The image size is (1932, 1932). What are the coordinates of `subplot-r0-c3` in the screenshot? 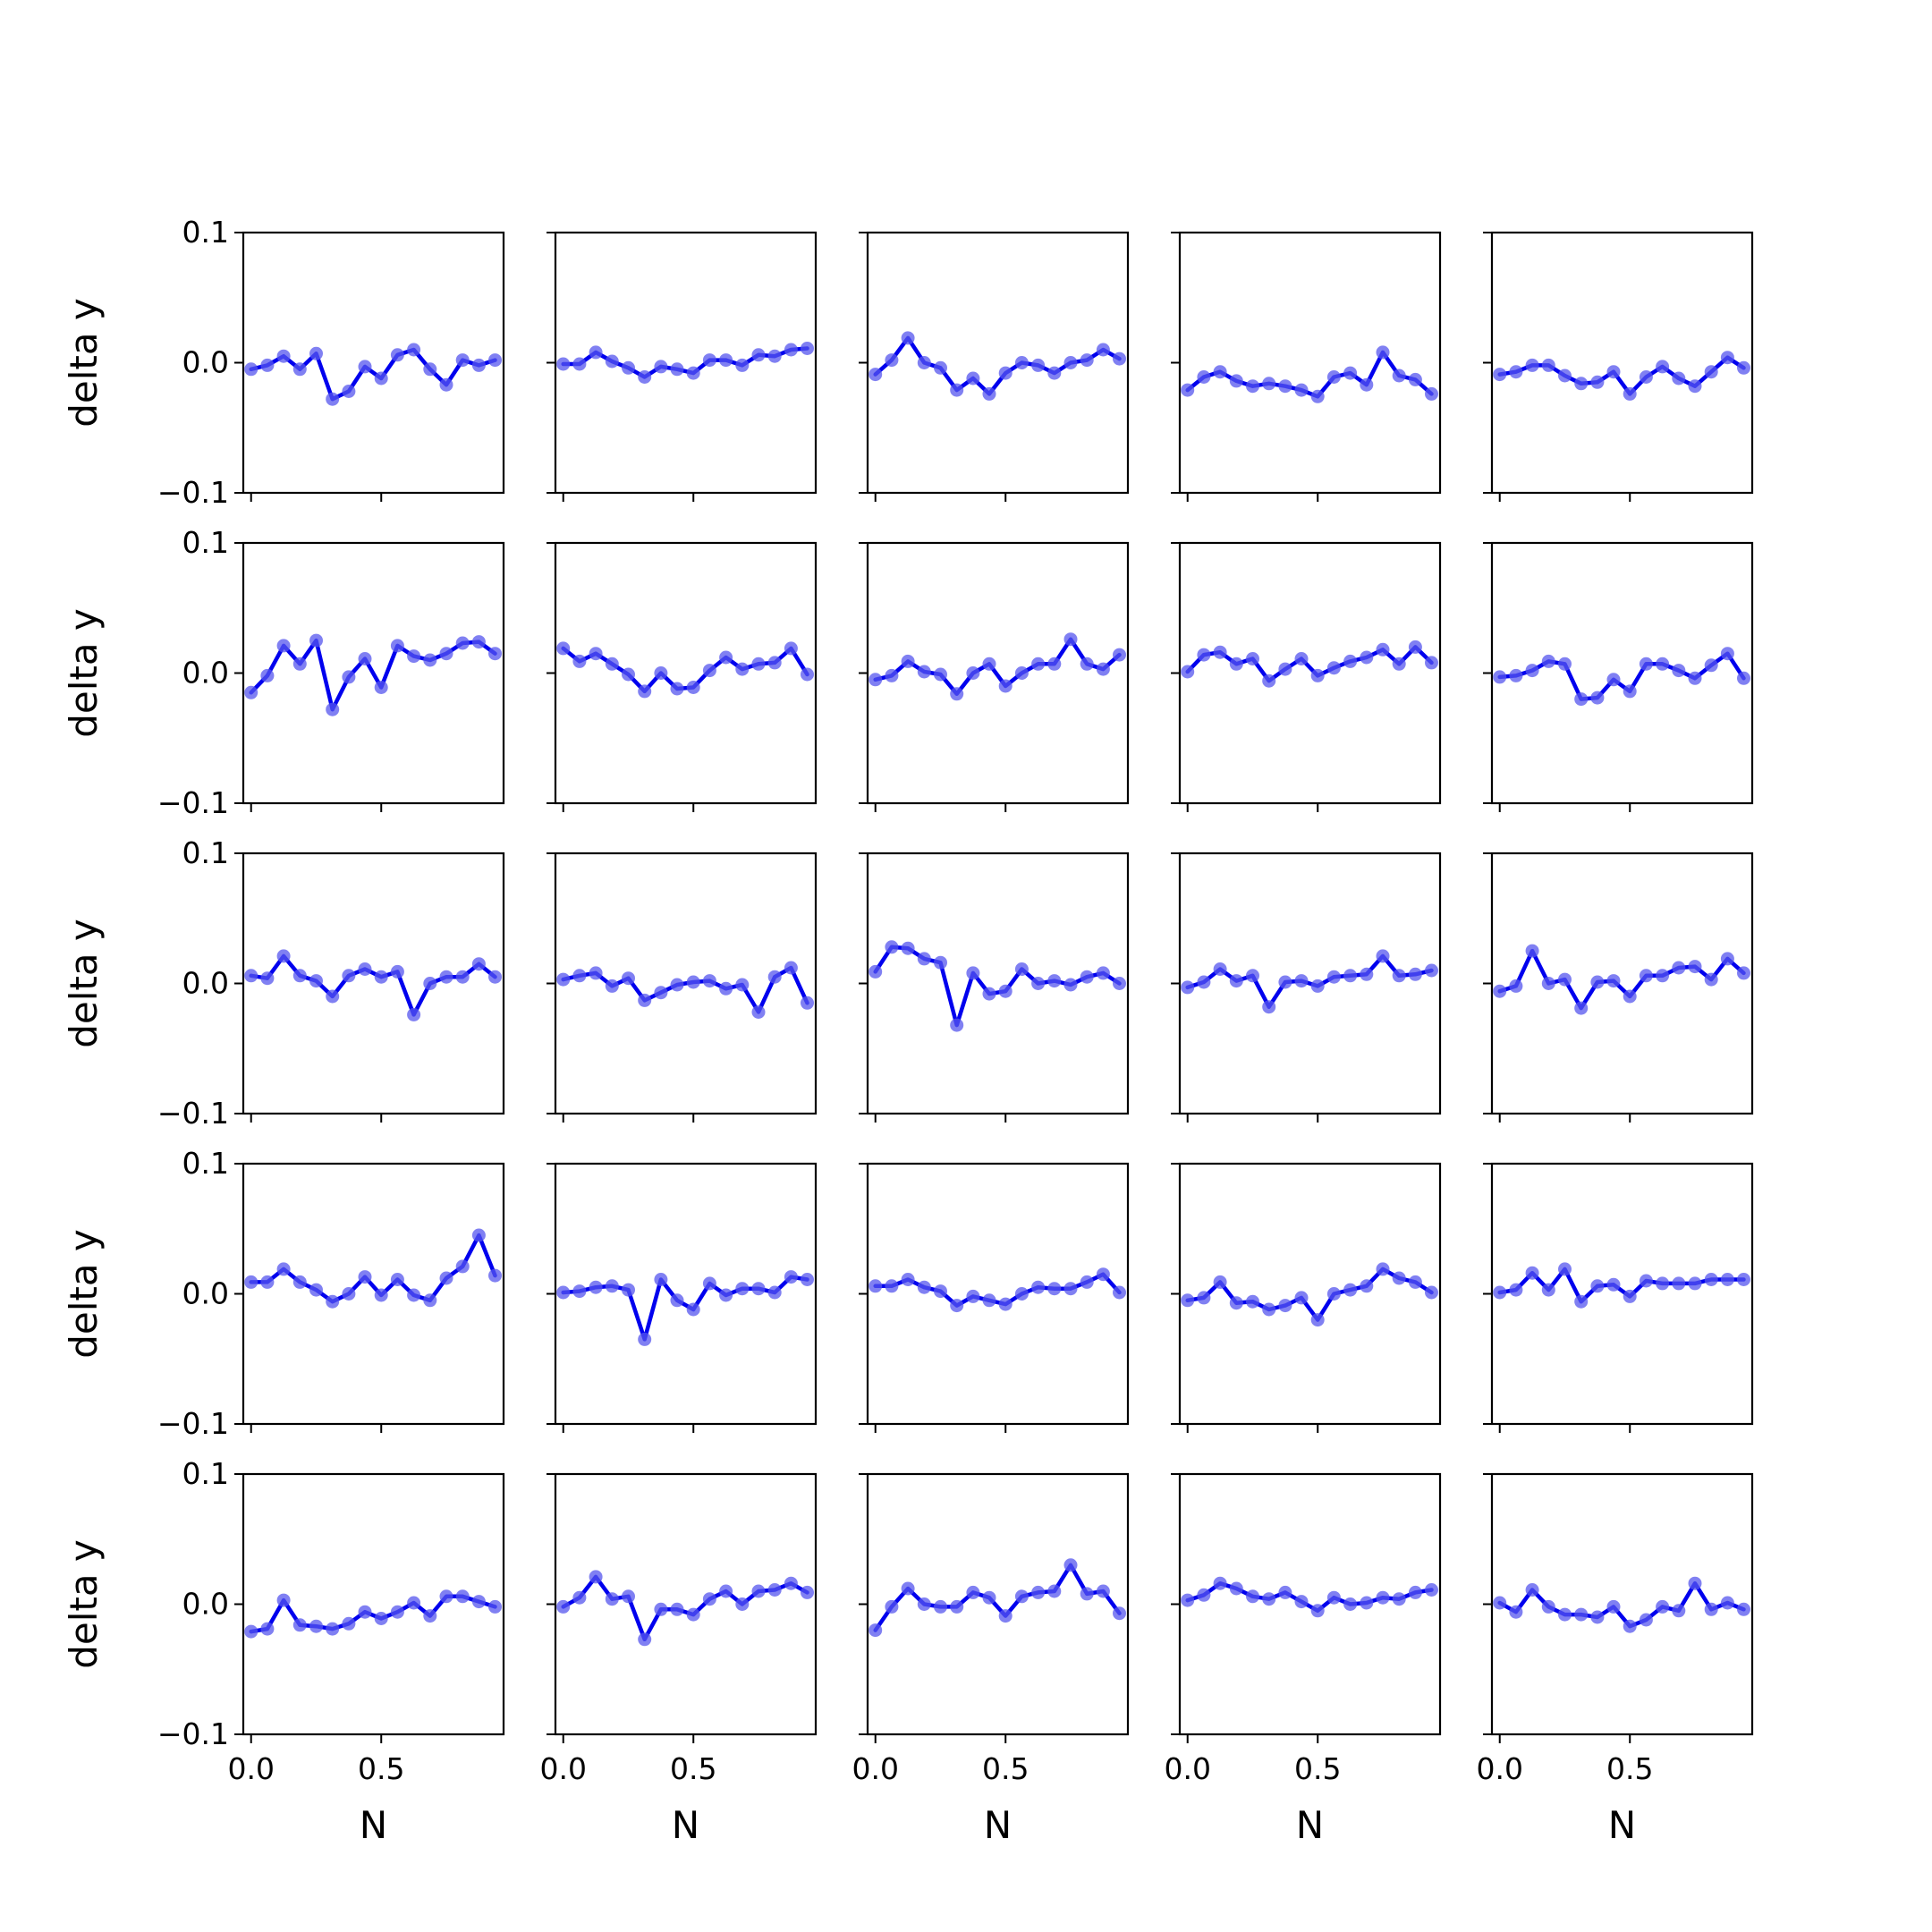 It's located at (1306, 366).